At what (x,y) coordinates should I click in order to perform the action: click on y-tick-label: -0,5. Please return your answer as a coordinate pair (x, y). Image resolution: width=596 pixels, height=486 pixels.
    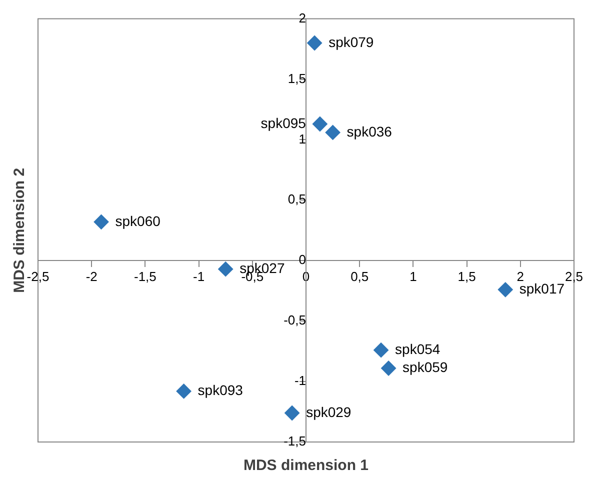
    Looking at the image, I should click on (295, 320).